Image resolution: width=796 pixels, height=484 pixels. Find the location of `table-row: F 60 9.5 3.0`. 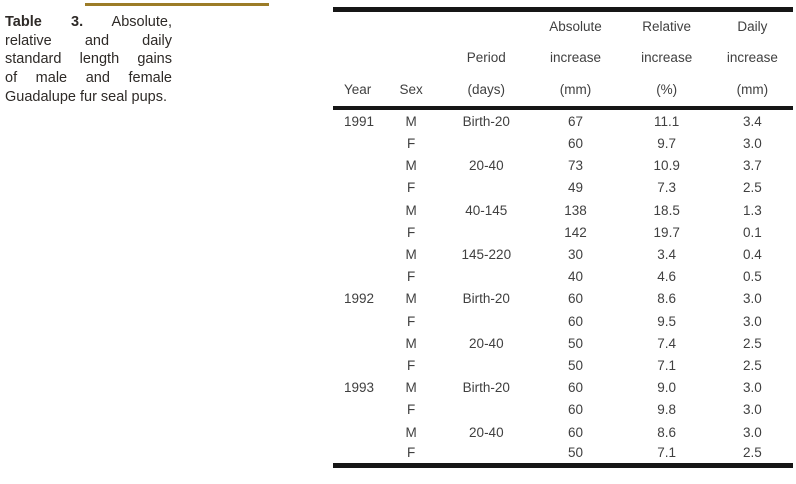

table-row: F 60 9.5 3.0 is located at coordinates (563, 321).